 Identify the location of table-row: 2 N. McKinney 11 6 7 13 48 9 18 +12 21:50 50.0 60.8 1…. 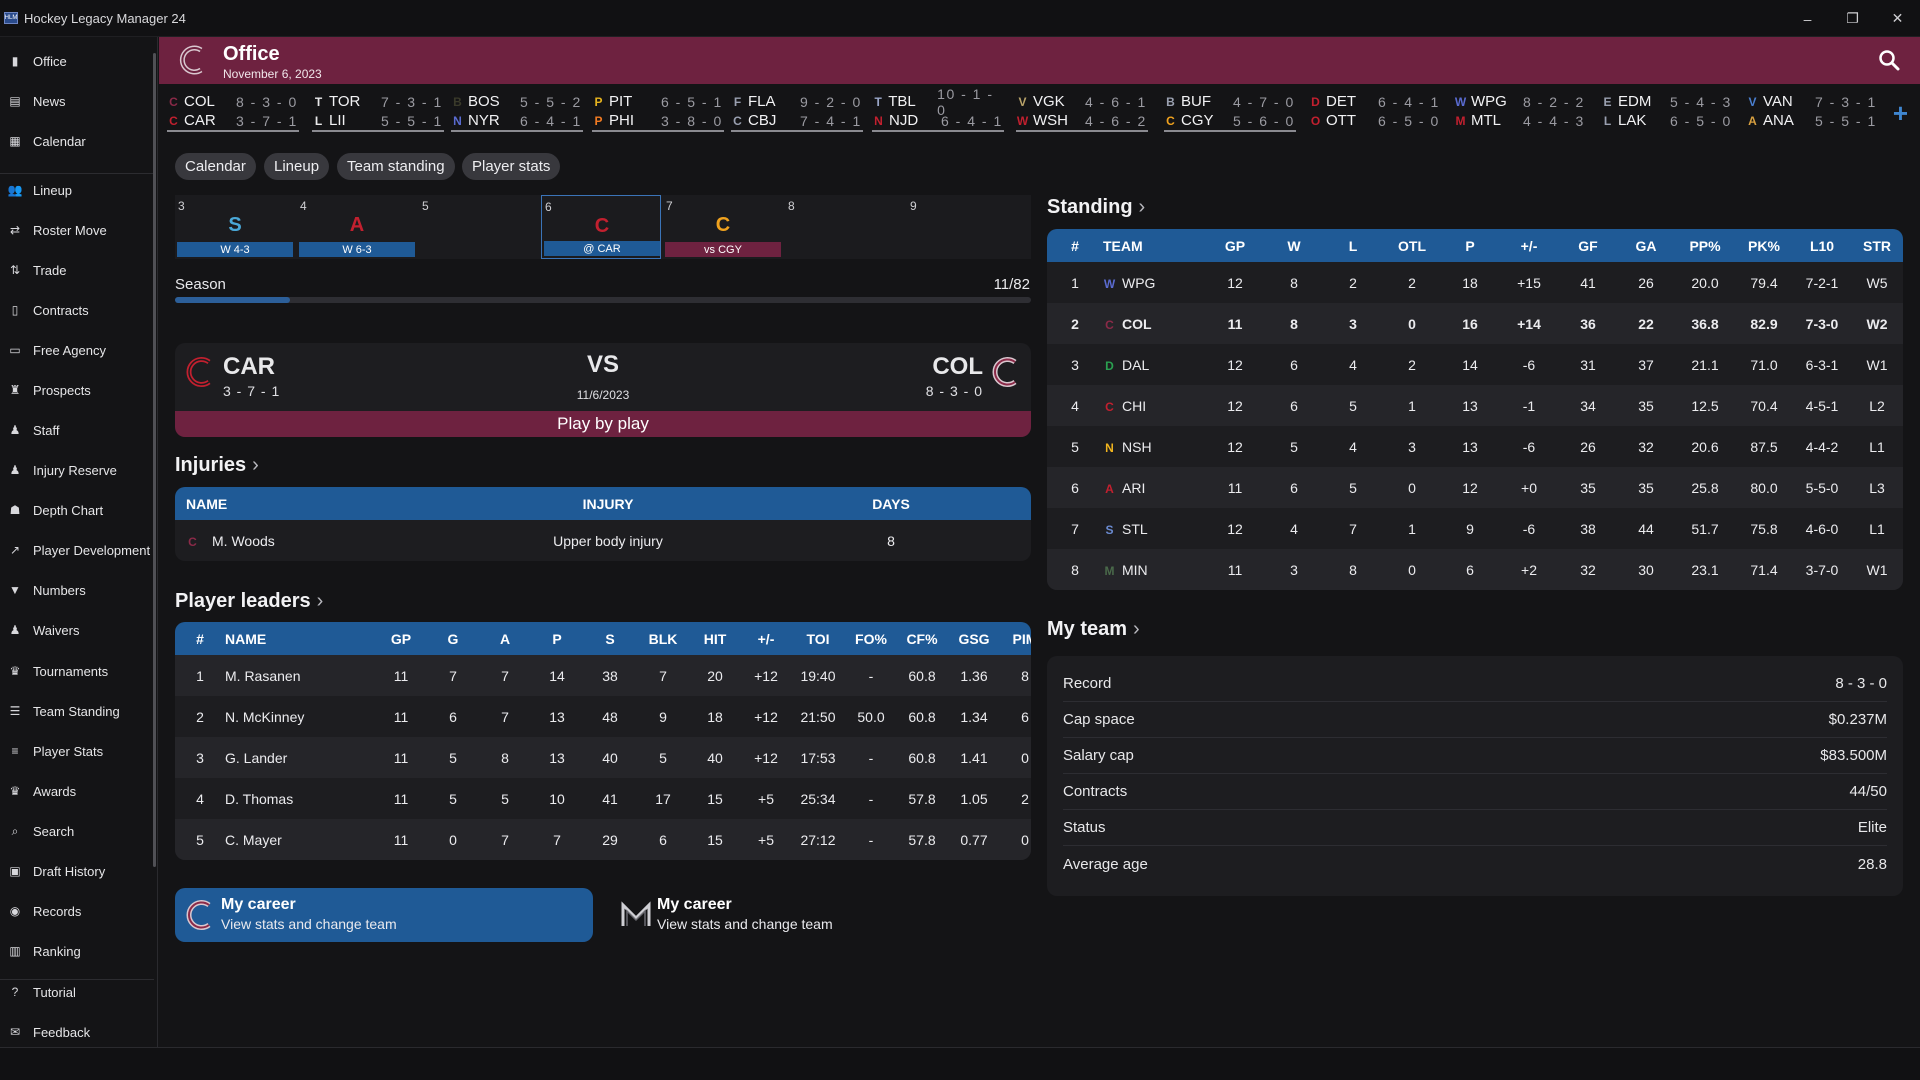
(603, 716).